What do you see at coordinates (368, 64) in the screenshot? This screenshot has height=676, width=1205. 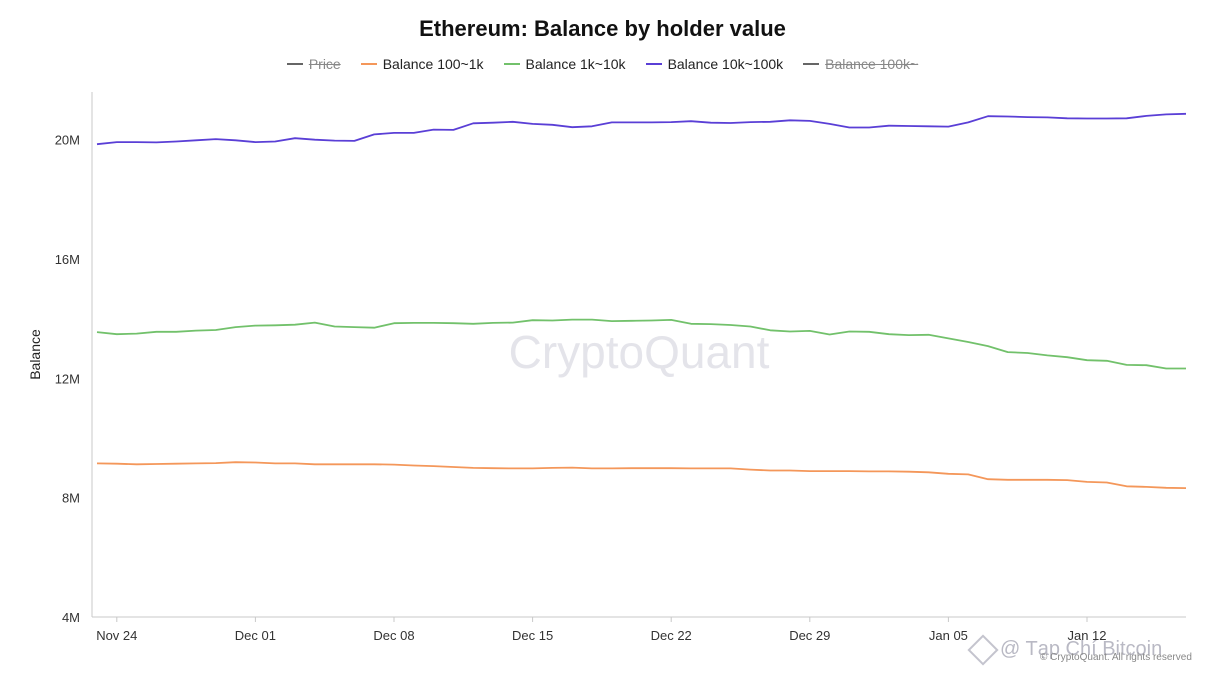 I see `legend-swatch-balance-100-1k` at bounding box center [368, 64].